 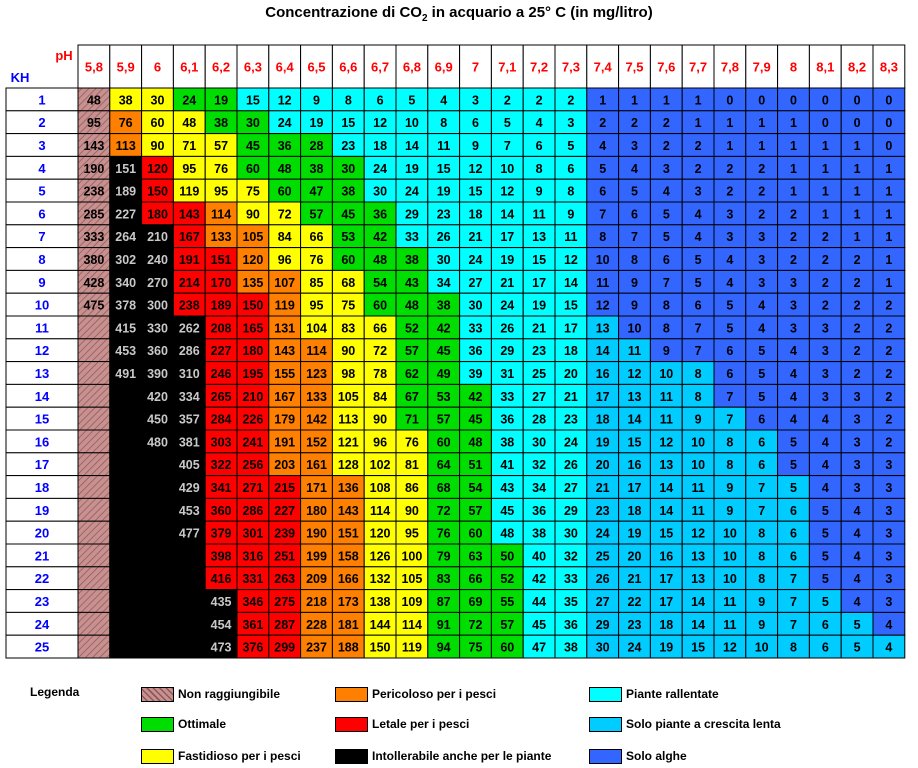 I want to click on cell-value: 53, so click(x=444, y=397).